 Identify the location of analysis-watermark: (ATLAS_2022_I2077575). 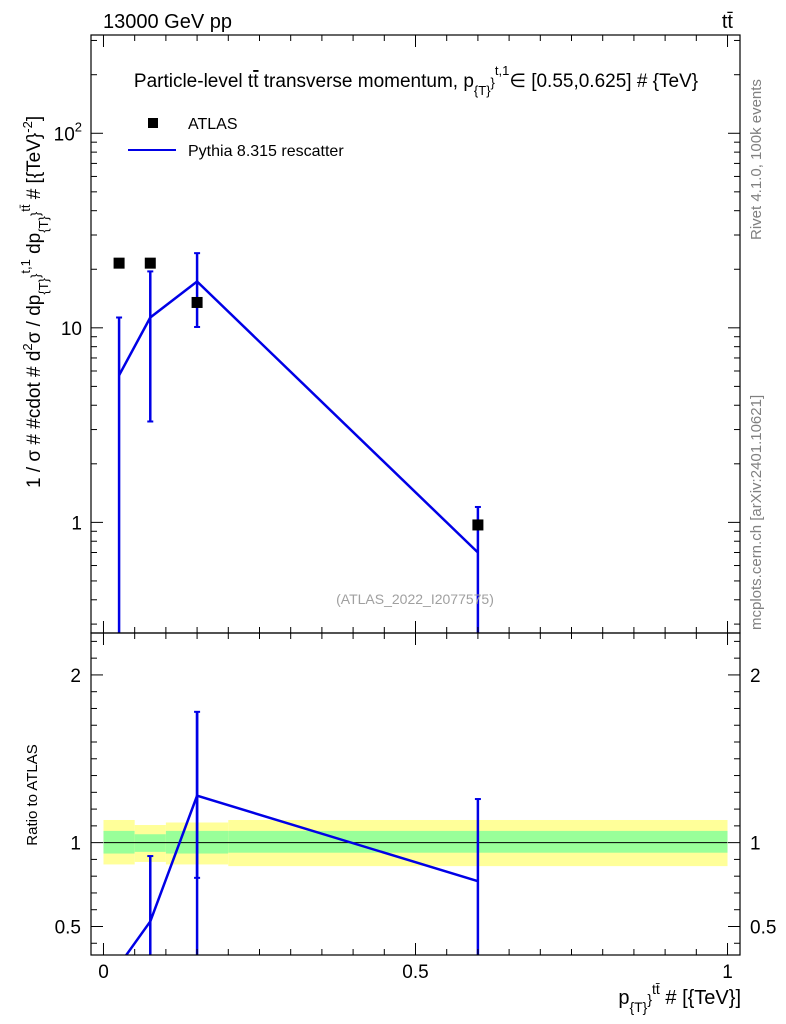
(415, 599).